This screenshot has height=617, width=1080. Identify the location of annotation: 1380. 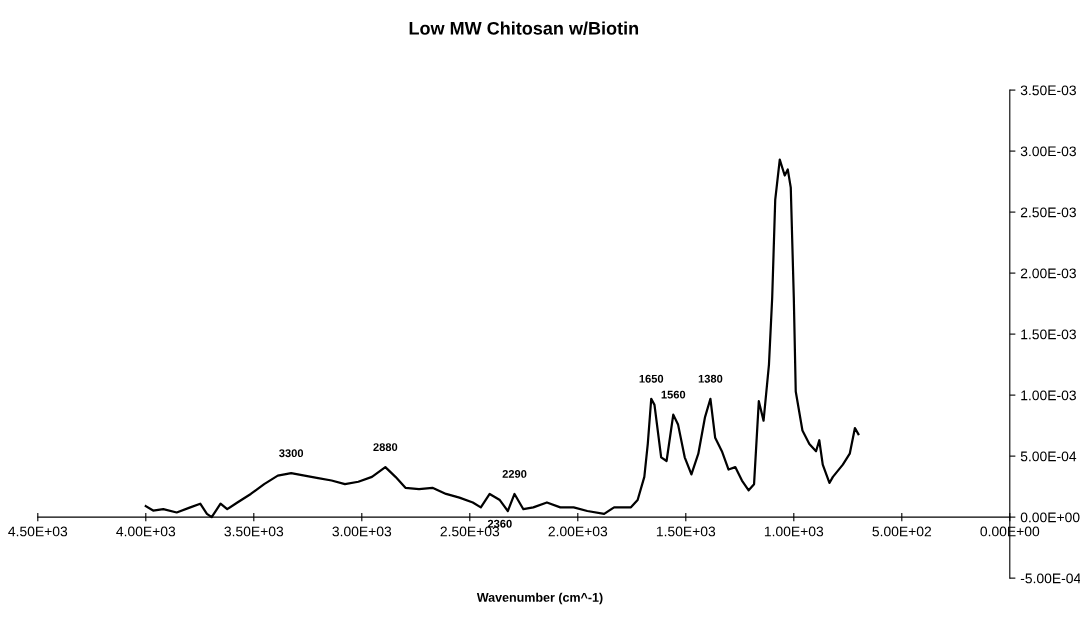
(710, 378).